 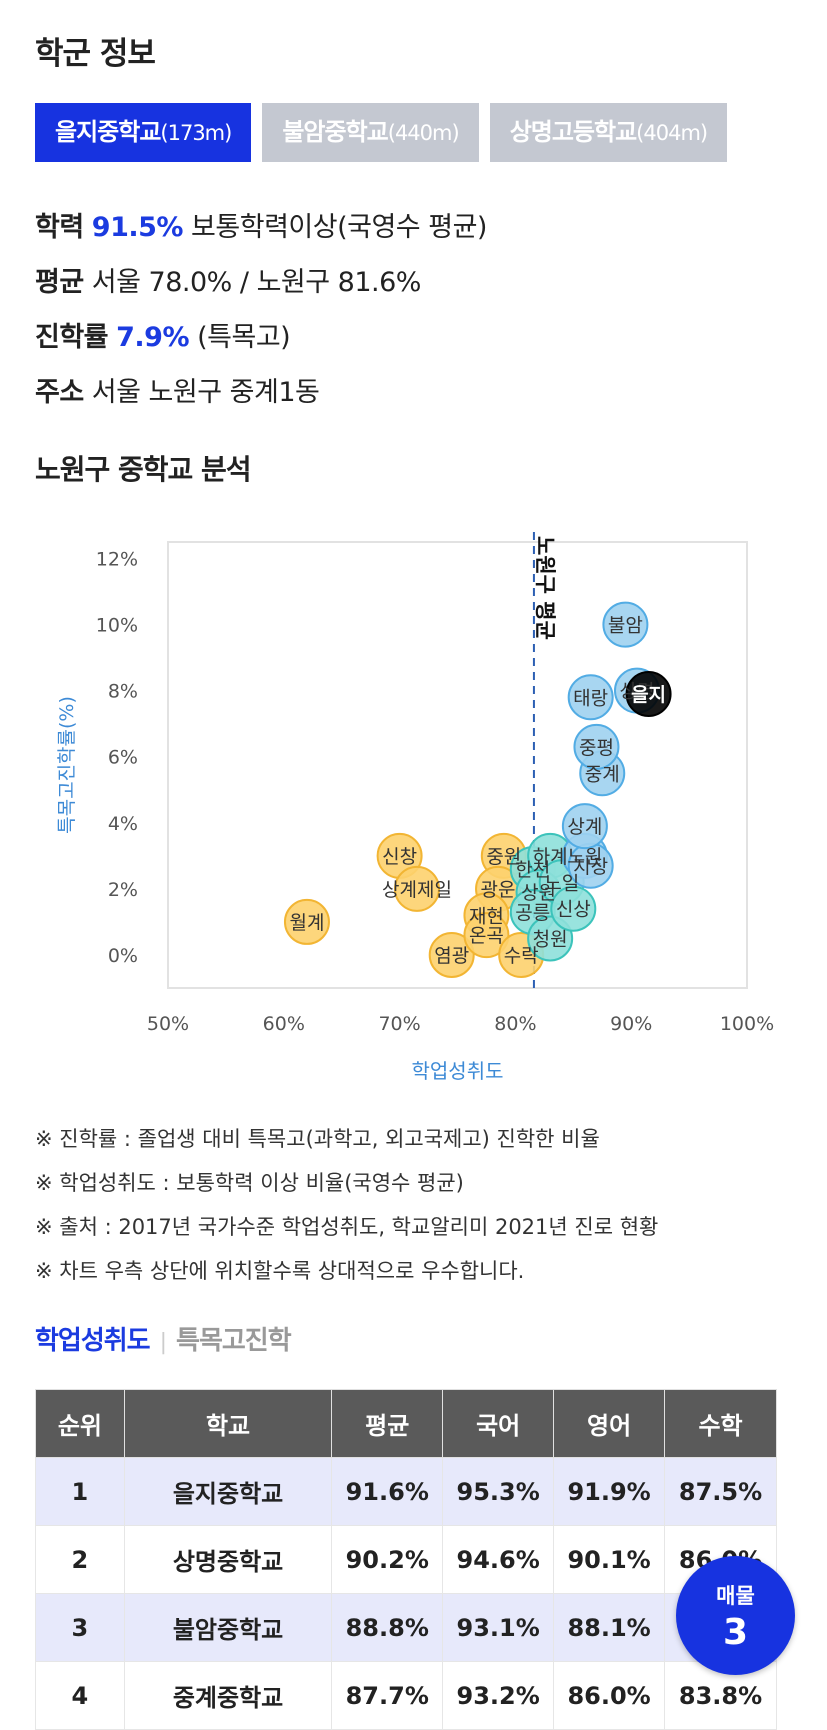 What do you see at coordinates (602, 774) in the screenshot?
I see `data-point-label: 중계` at bounding box center [602, 774].